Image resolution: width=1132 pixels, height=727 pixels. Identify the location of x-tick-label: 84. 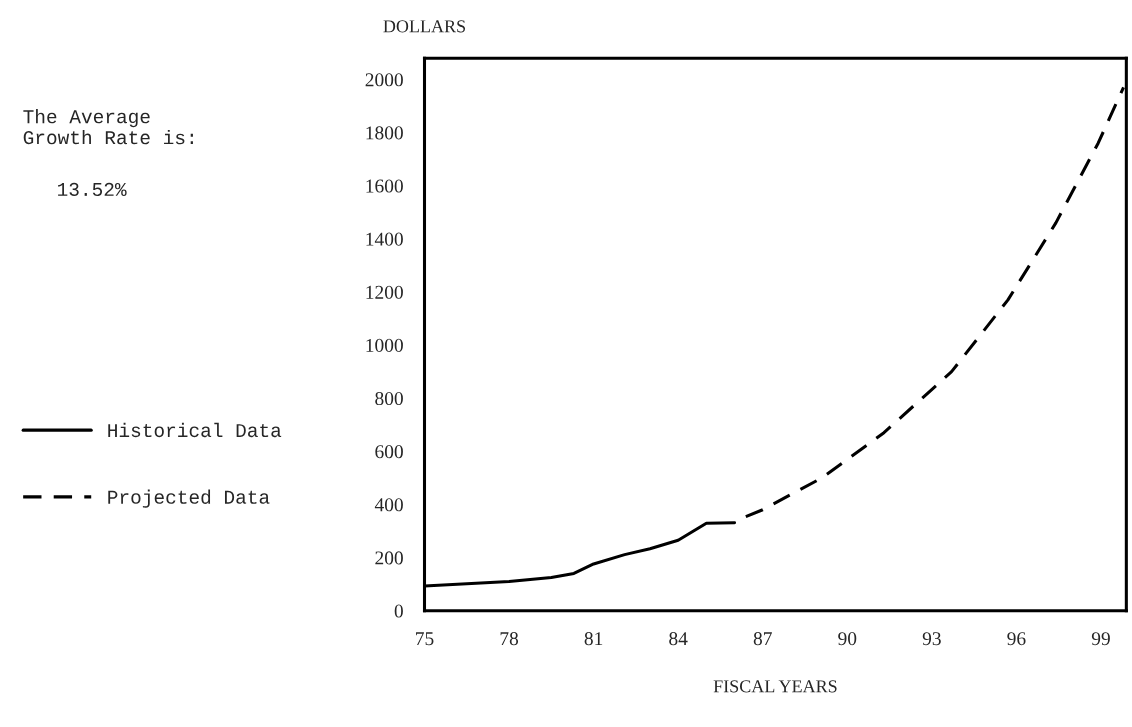
(678, 639).